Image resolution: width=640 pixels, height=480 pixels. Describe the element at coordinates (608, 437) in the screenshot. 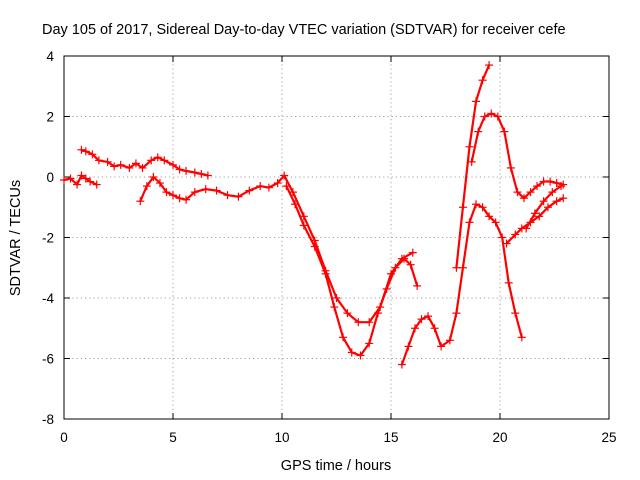

I see `x-tick-label: 25` at that location.